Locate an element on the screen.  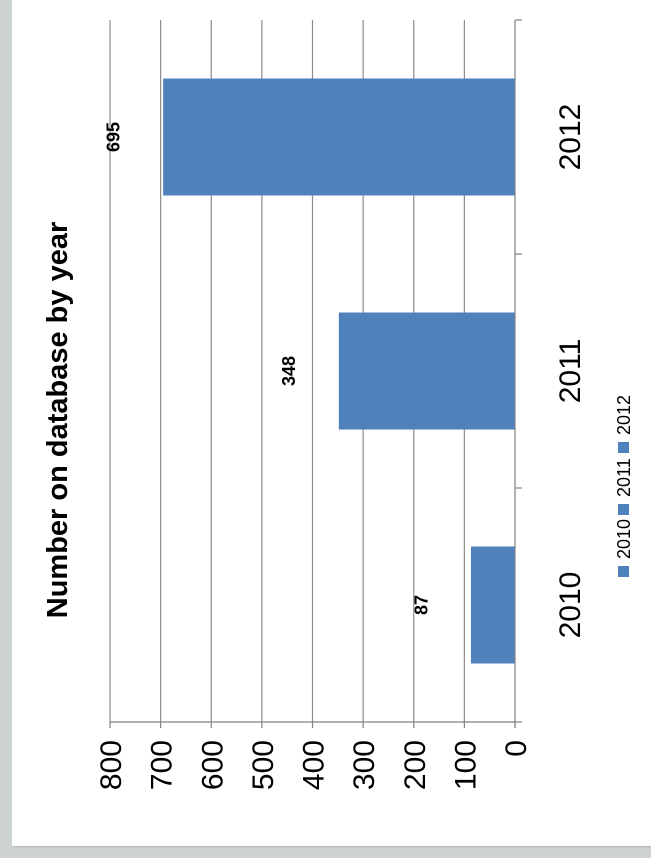
value-tick-label: 400 is located at coordinates (314, 765).